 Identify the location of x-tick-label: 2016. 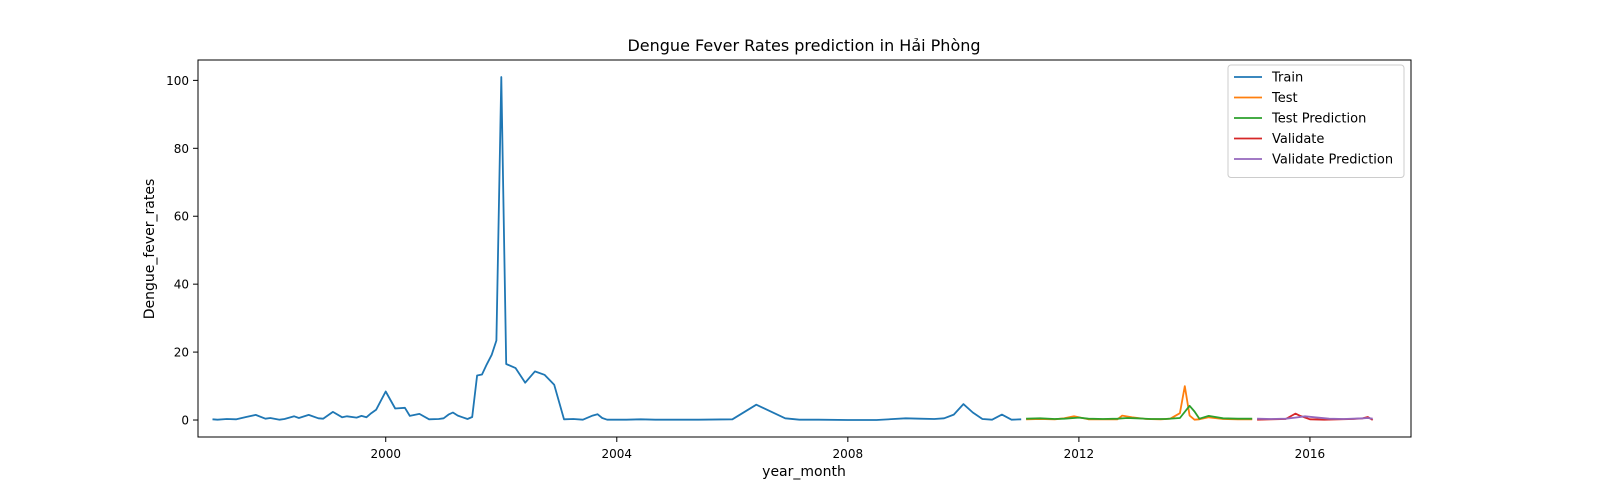
(1310, 454).